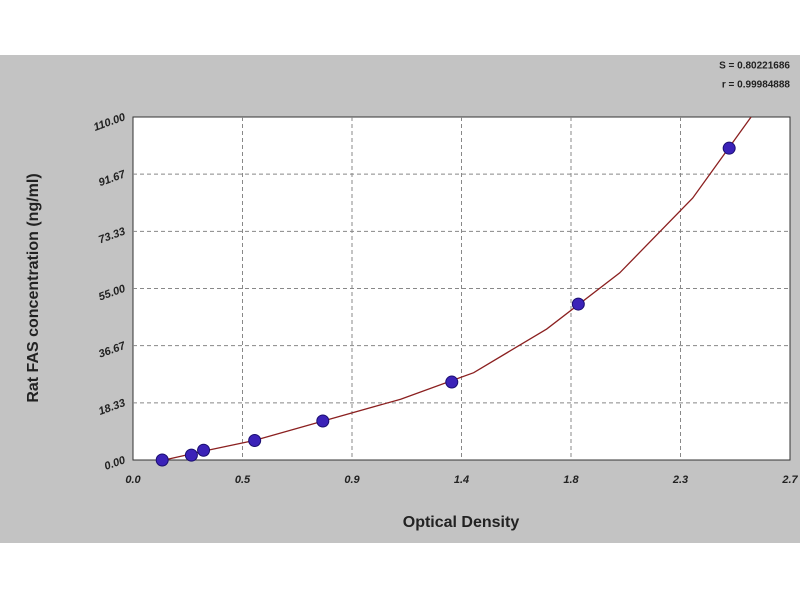 This screenshot has height=605, width=800. I want to click on x-tick-label: 0.5, so click(243, 480).